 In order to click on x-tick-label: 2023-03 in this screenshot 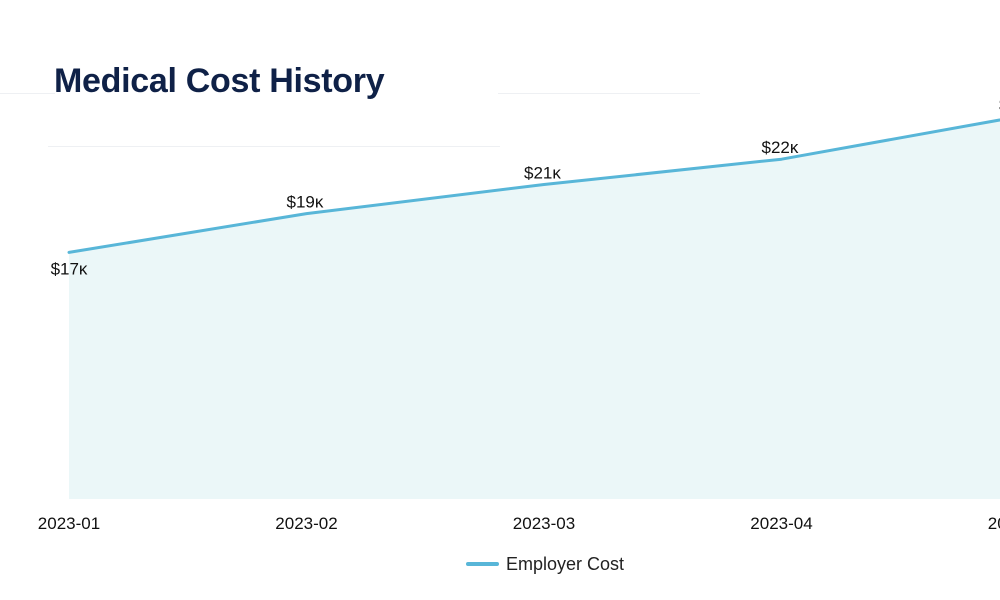, I will do `click(544, 523)`.